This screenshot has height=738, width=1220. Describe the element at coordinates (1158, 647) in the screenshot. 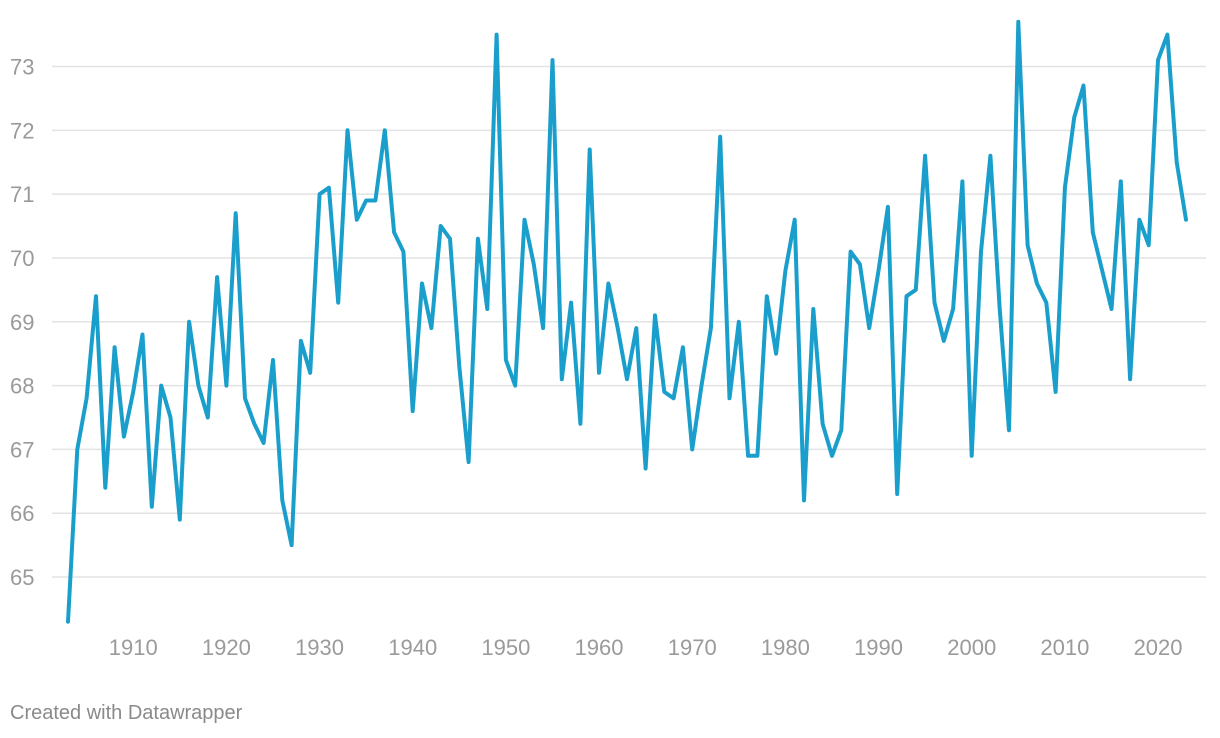

I see `x-tick-label: 2020` at that location.